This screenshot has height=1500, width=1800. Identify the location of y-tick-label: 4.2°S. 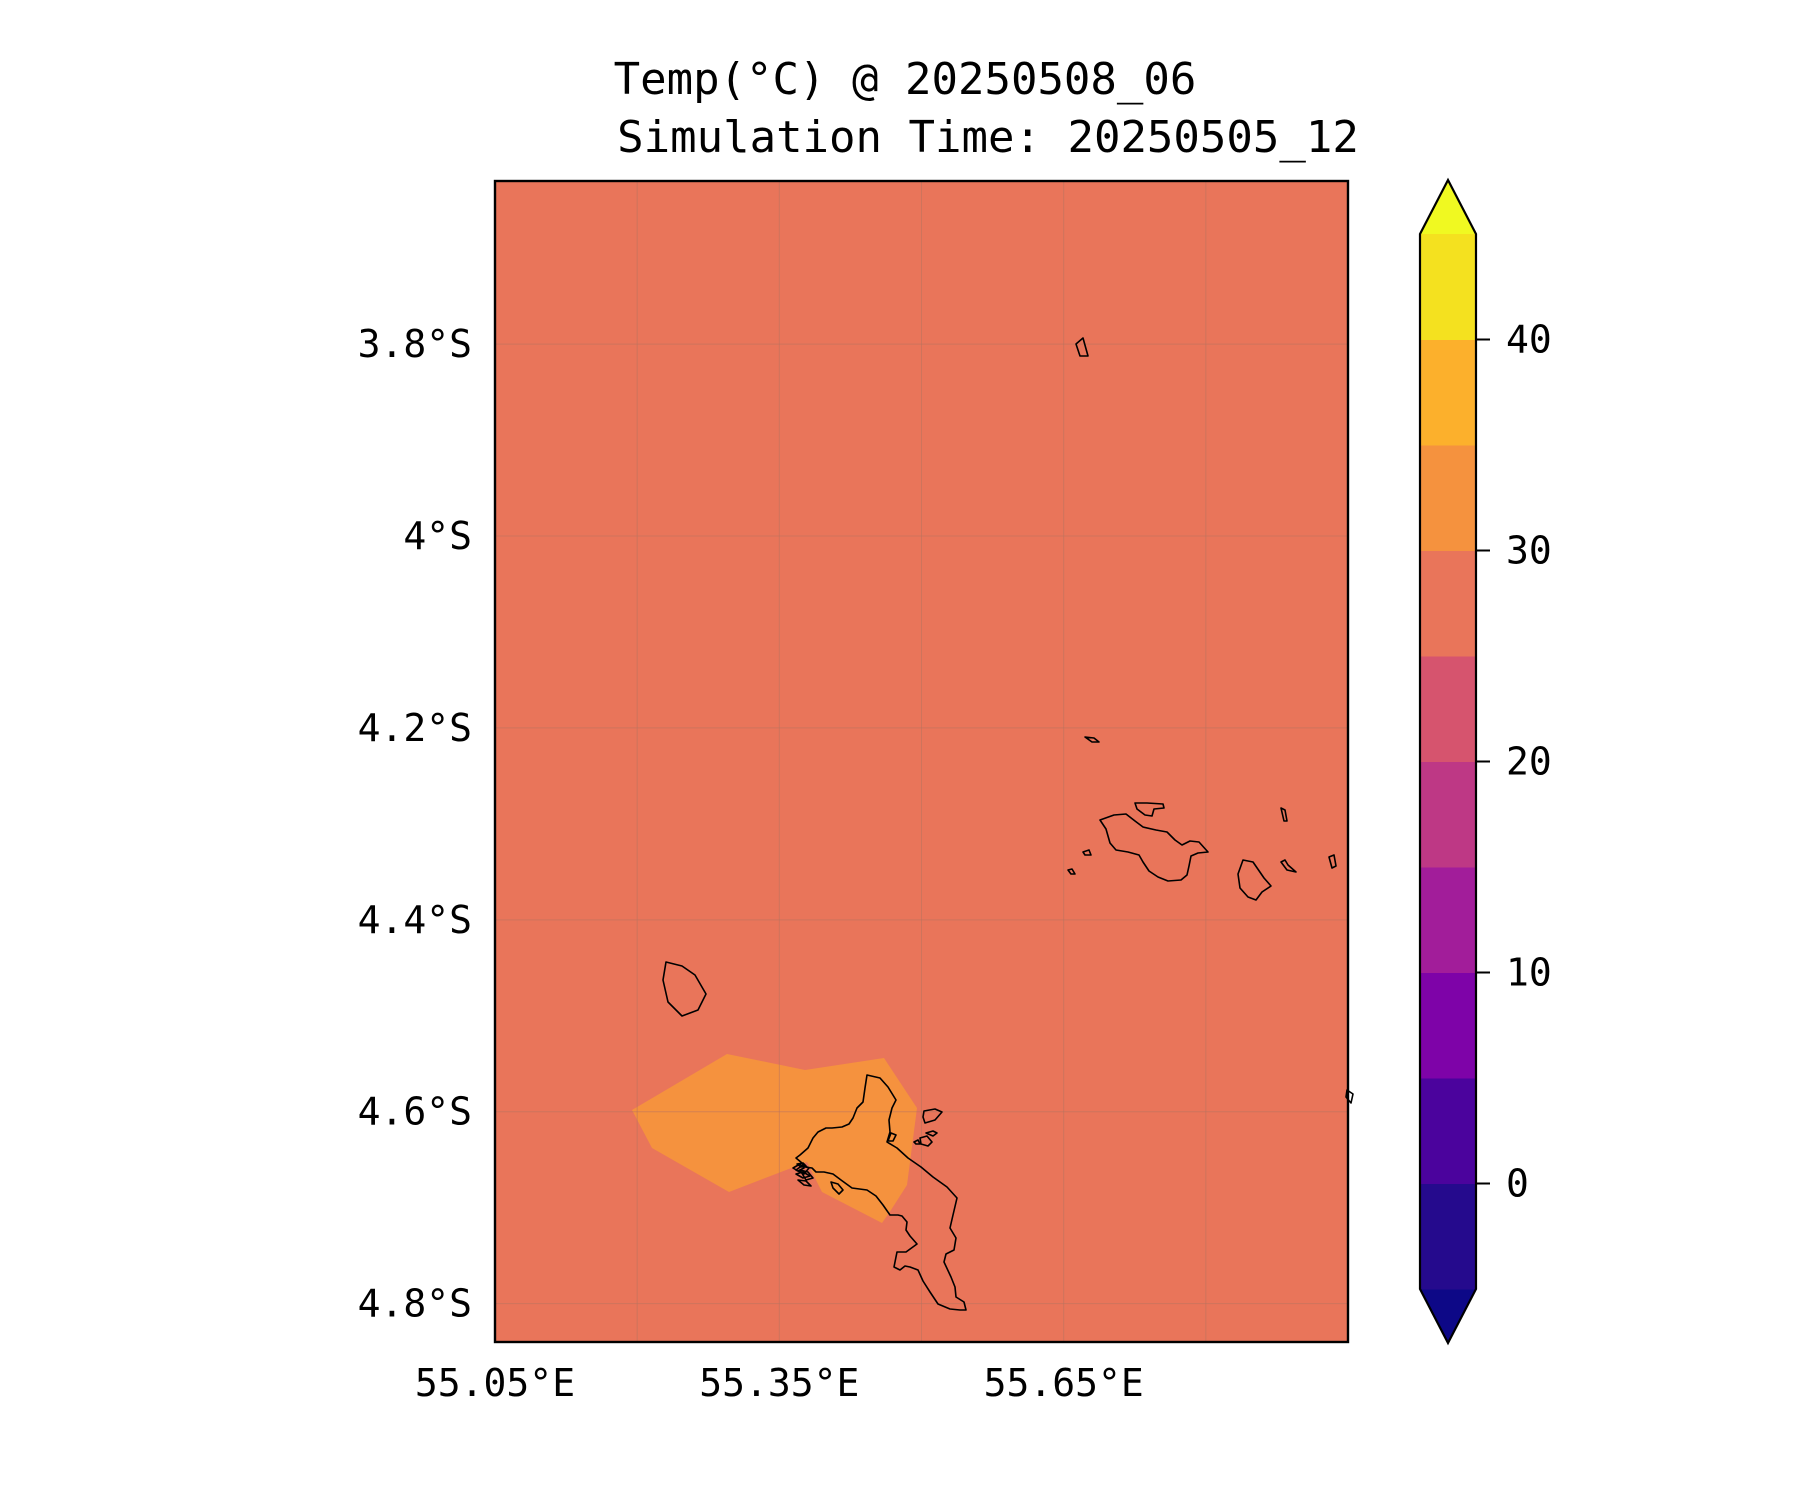
(415, 728).